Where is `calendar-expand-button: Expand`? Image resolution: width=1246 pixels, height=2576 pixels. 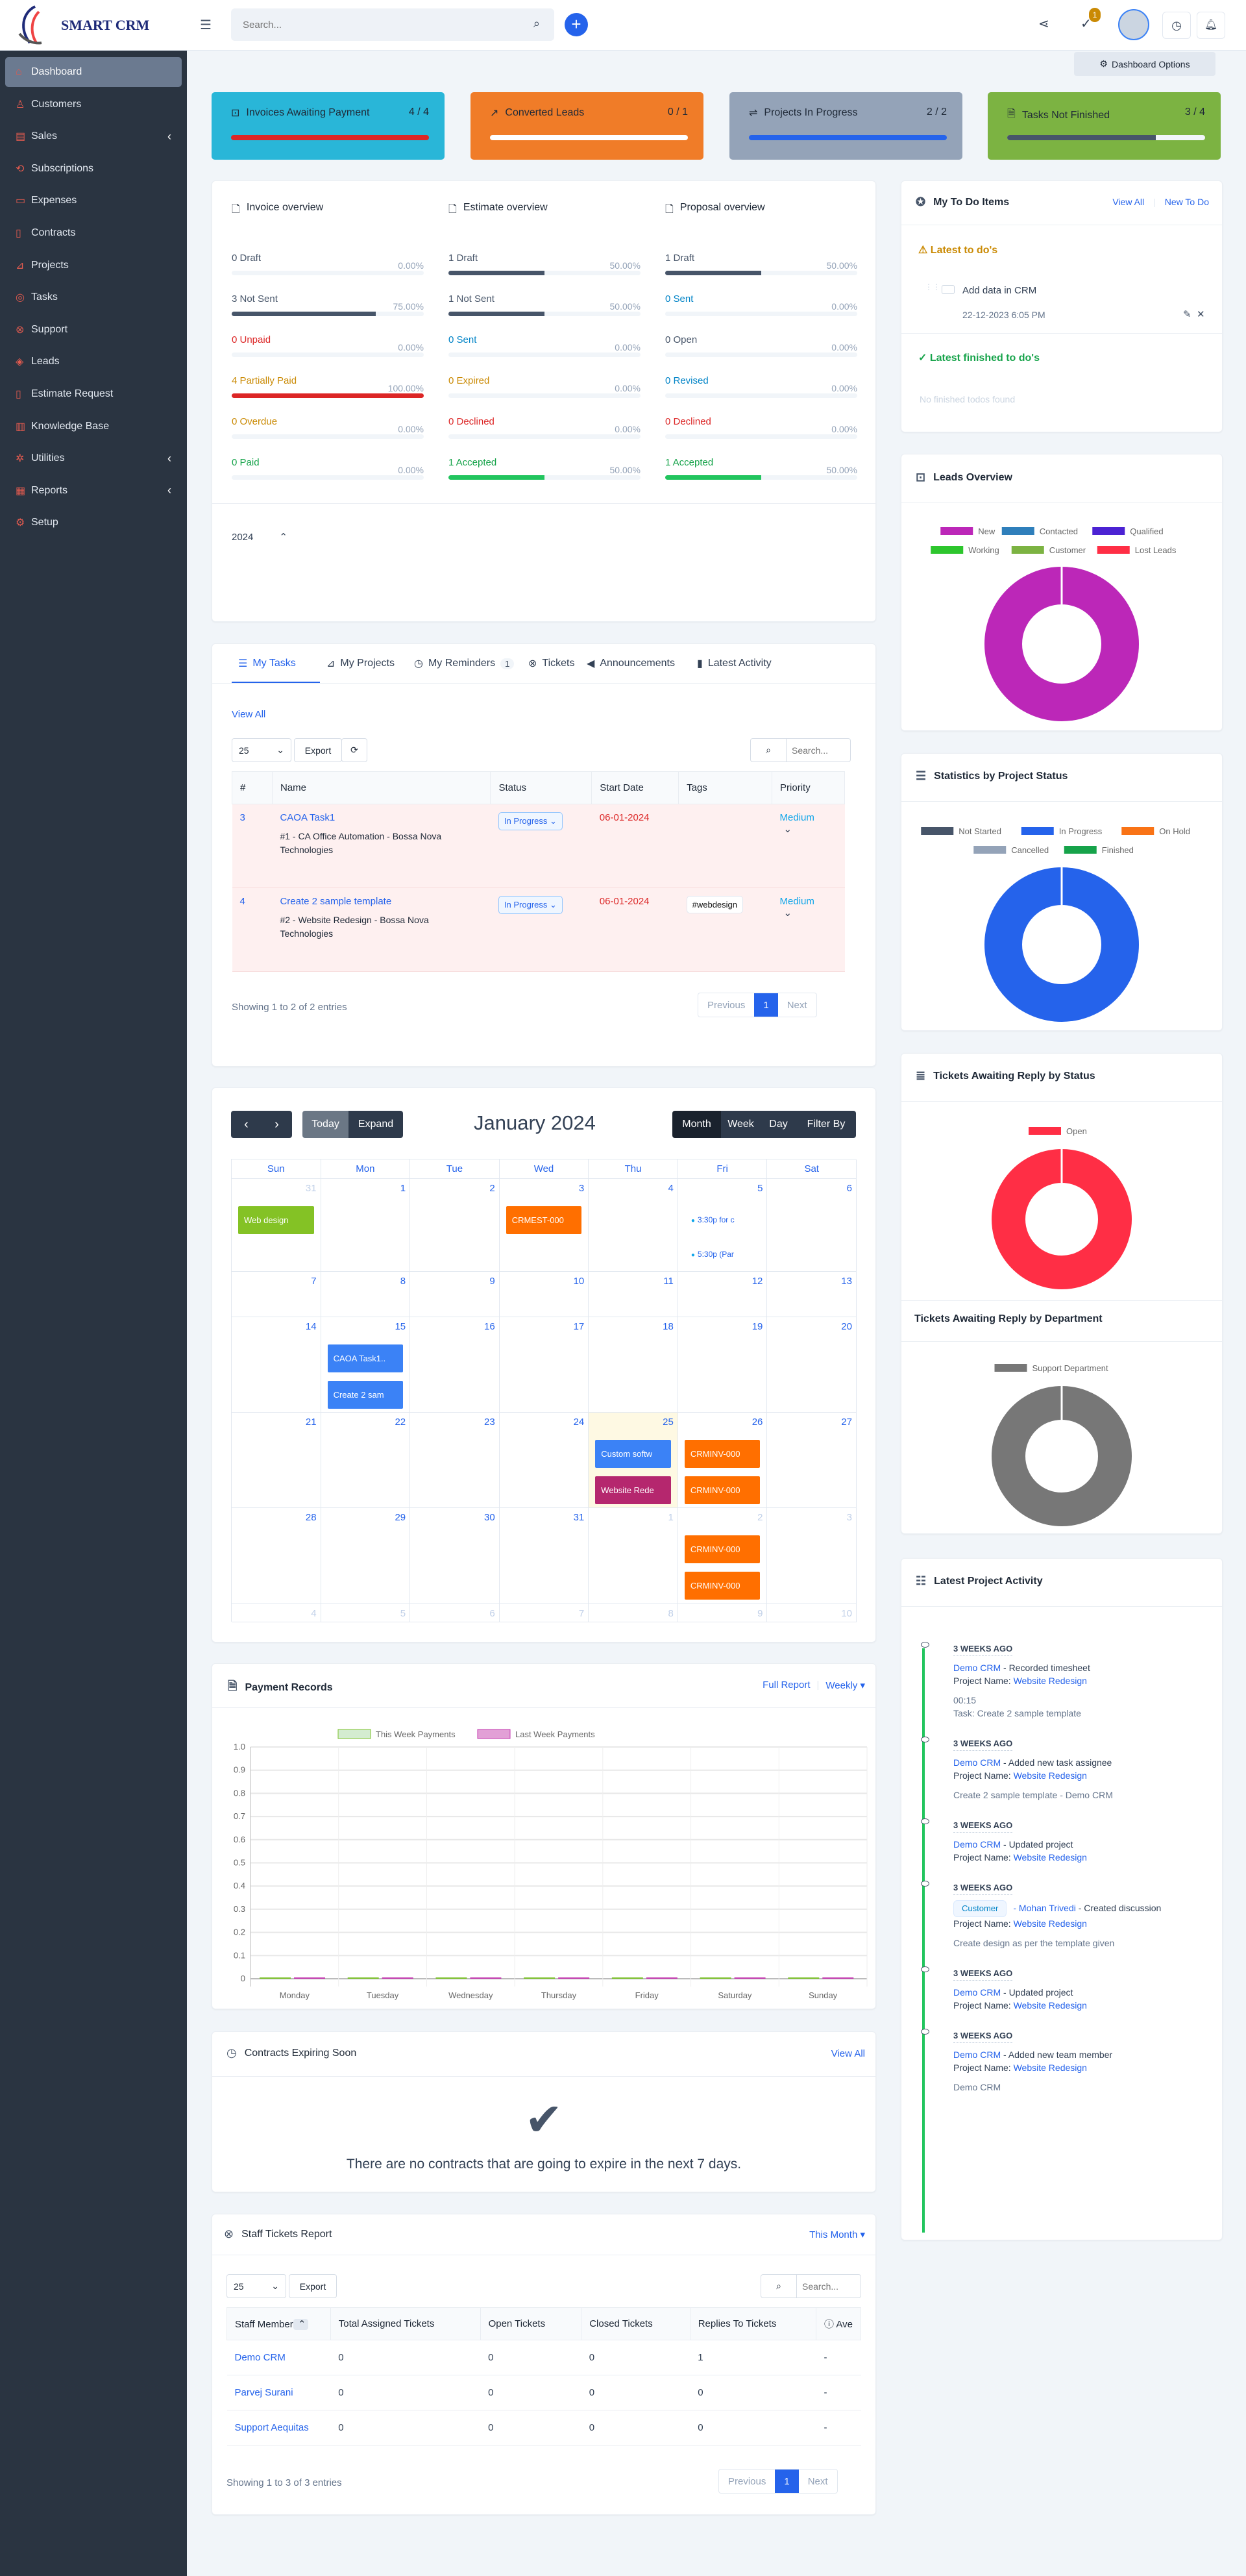
calendar-expand-button: Expand is located at coordinates (375, 1124).